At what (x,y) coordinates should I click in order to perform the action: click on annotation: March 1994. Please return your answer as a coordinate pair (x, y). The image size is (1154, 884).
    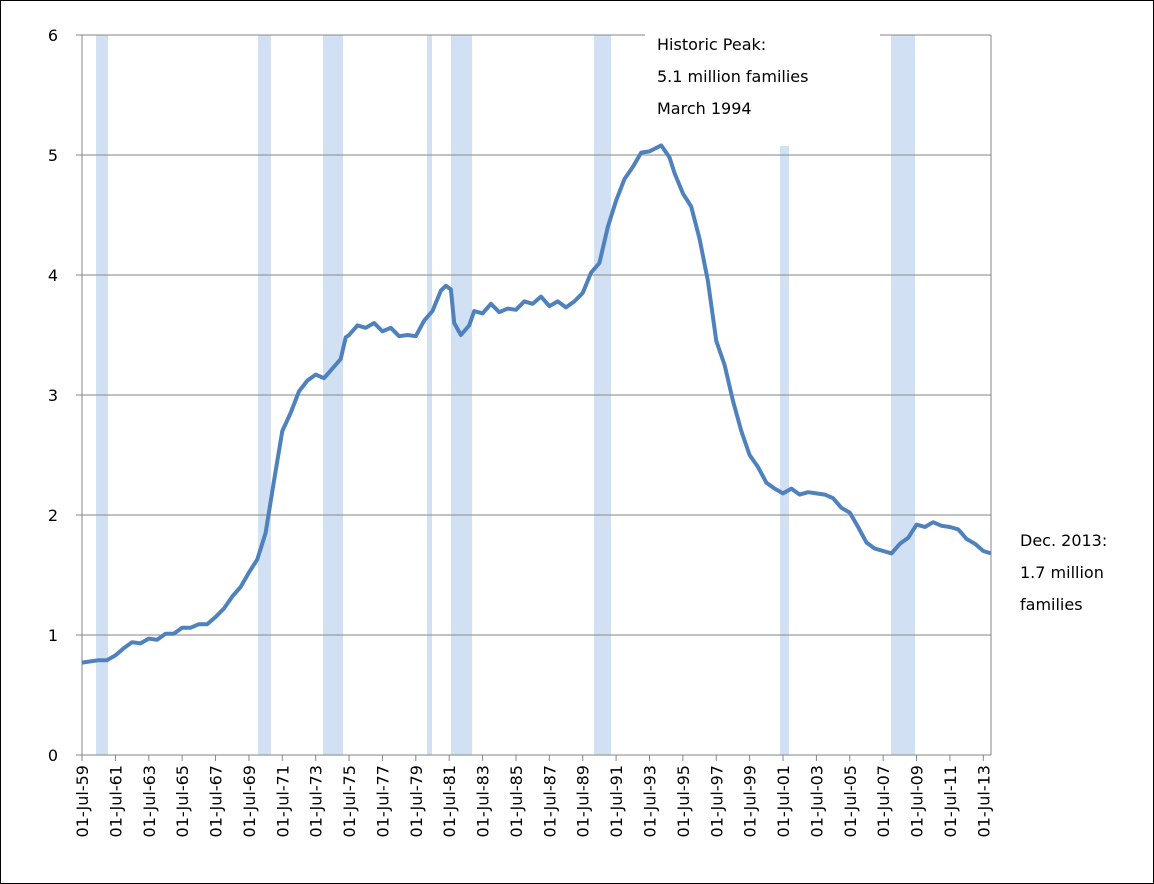
    Looking at the image, I should click on (704, 108).